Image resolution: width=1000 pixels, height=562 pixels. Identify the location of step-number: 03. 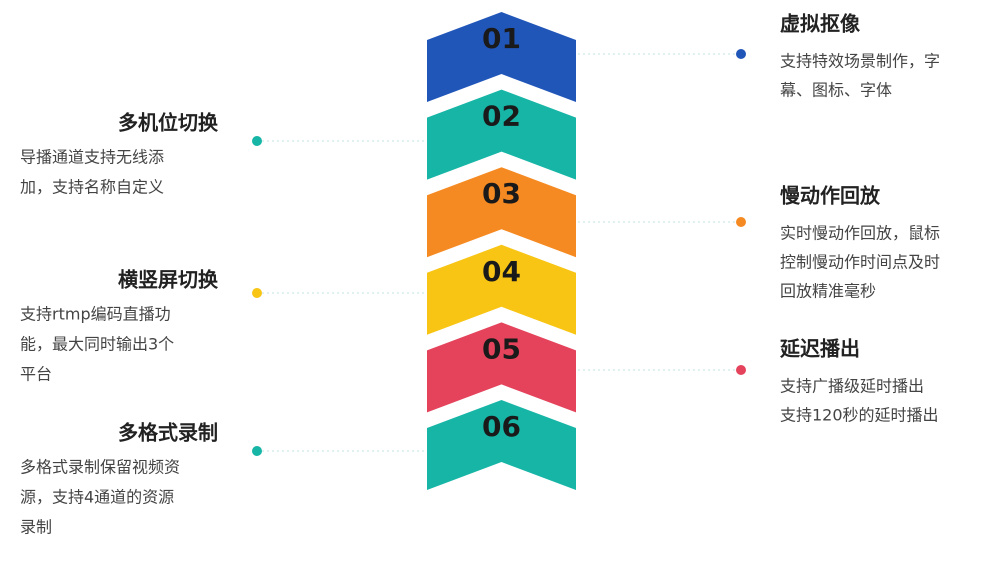
(501, 193).